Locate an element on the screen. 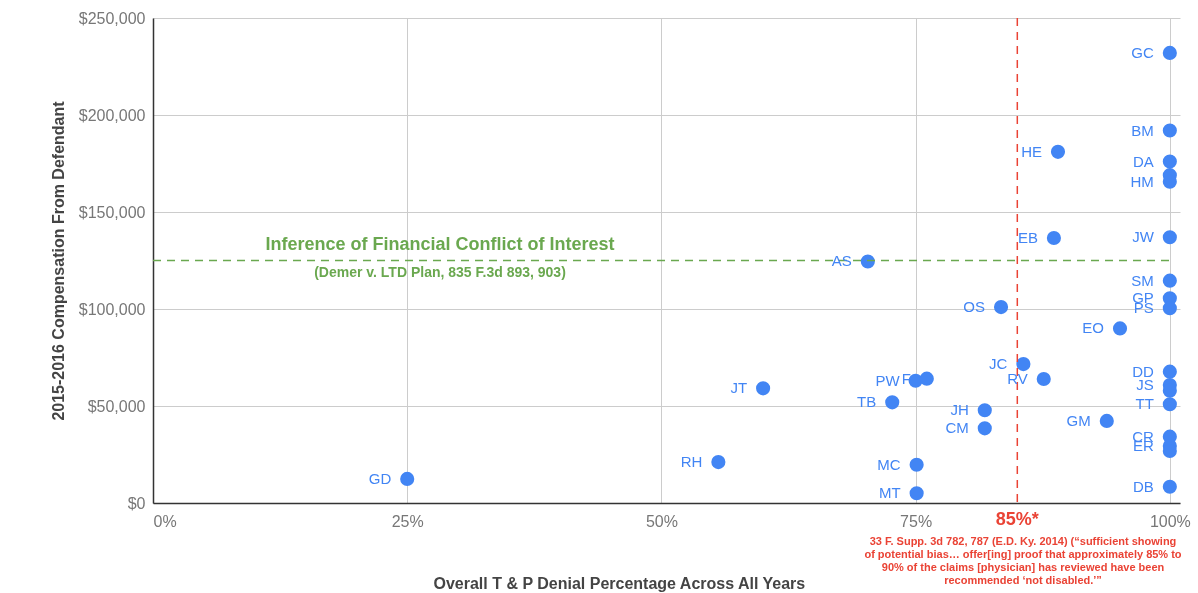  annotation: GC is located at coordinates (1142, 52).